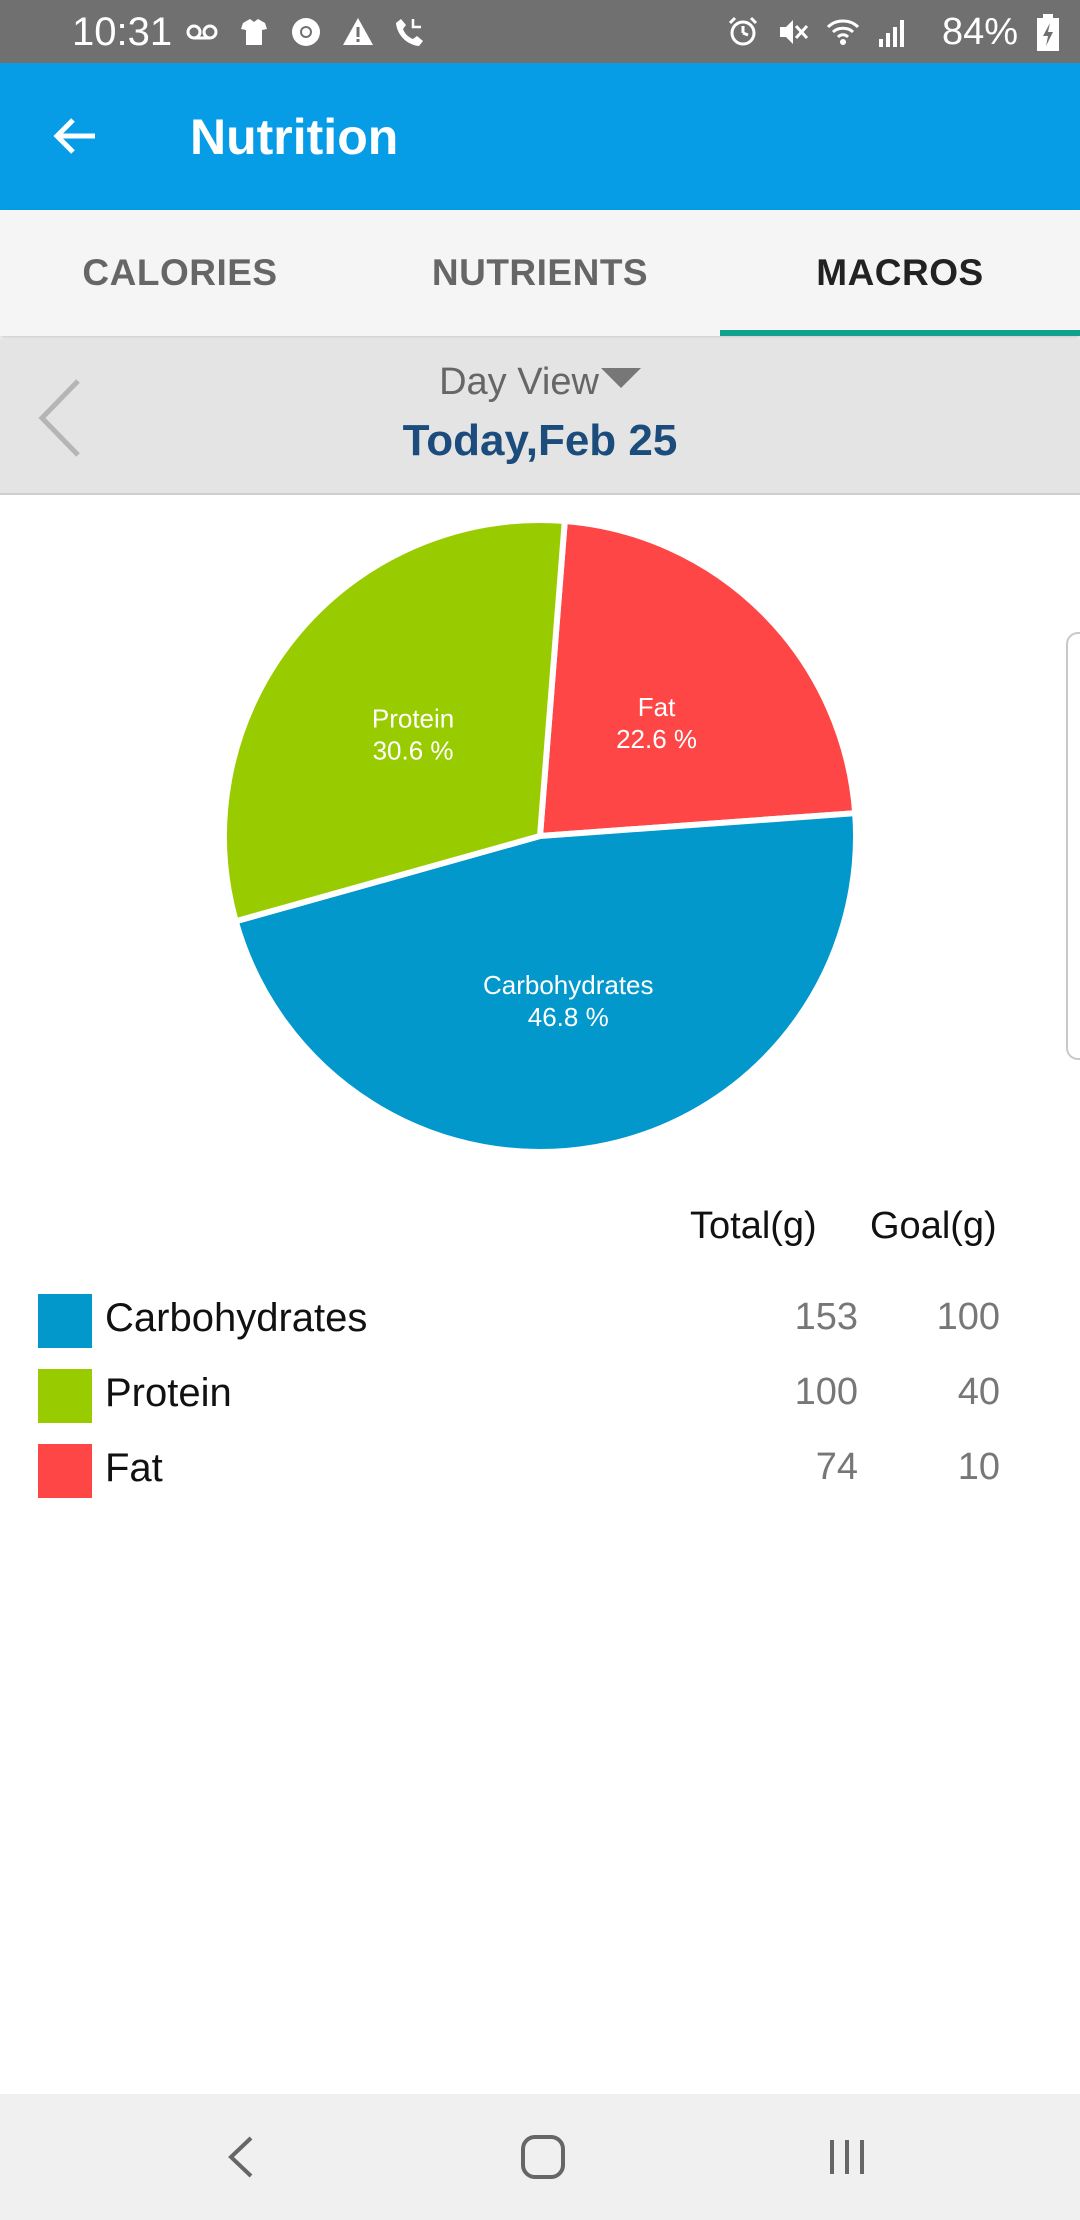  Describe the element at coordinates (843, 32) in the screenshot. I see `wifi-icon` at that location.